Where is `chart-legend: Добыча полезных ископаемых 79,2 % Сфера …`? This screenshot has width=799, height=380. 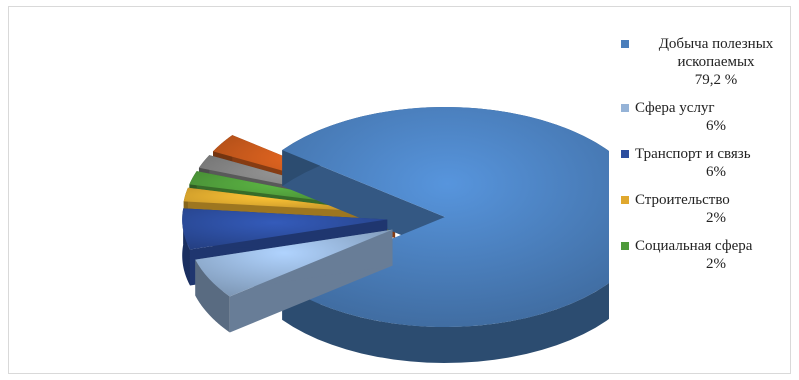
chart-legend: Добыча полезных ископаемых 79,2 % Сфера … is located at coordinates (709, 159).